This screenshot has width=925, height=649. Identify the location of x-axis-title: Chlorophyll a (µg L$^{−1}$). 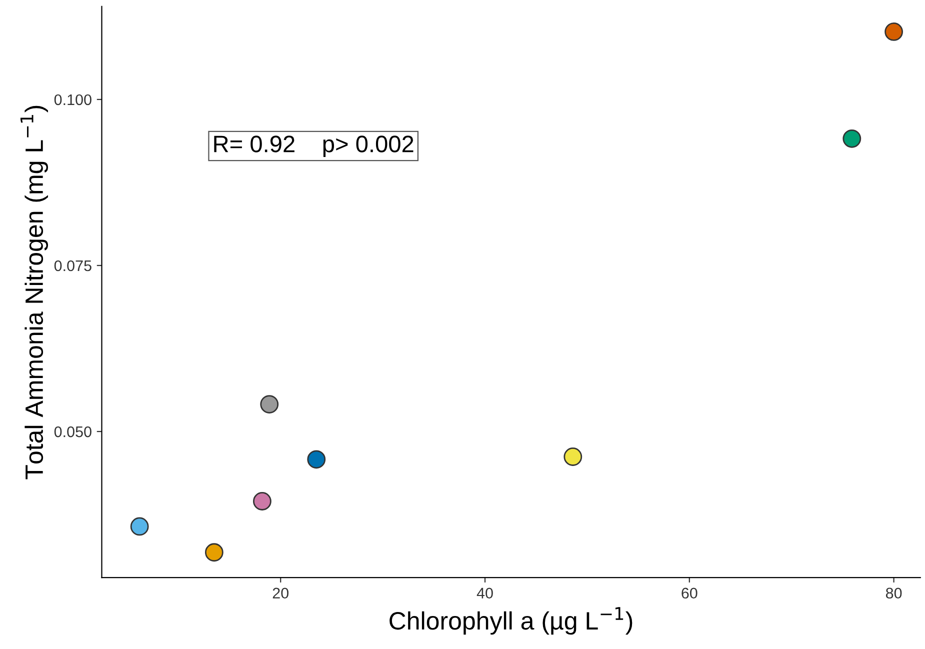
(511, 621).